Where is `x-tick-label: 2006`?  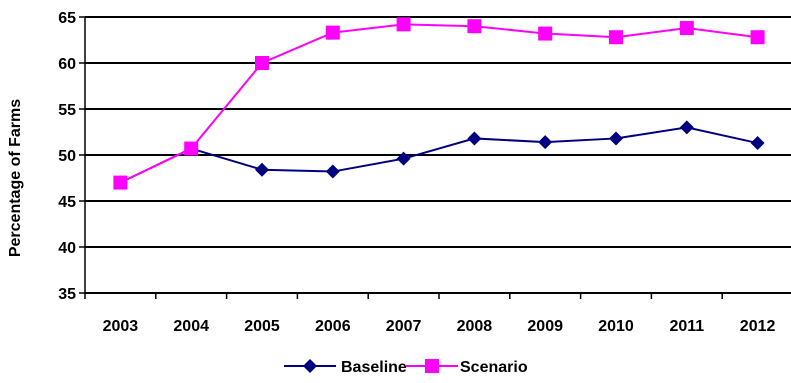
x-tick-label: 2006 is located at coordinates (333, 326).